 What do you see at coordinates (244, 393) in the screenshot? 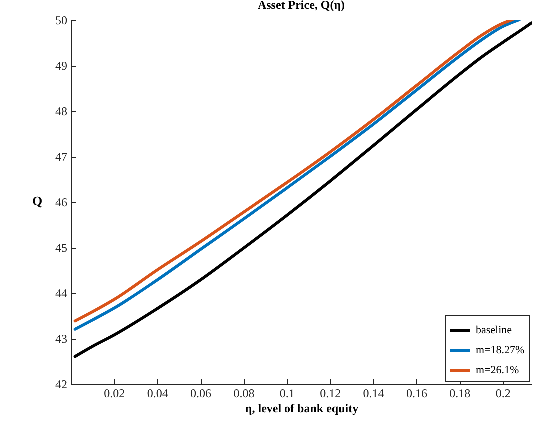
I see `x-tick-label: 0.08` at bounding box center [244, 393].